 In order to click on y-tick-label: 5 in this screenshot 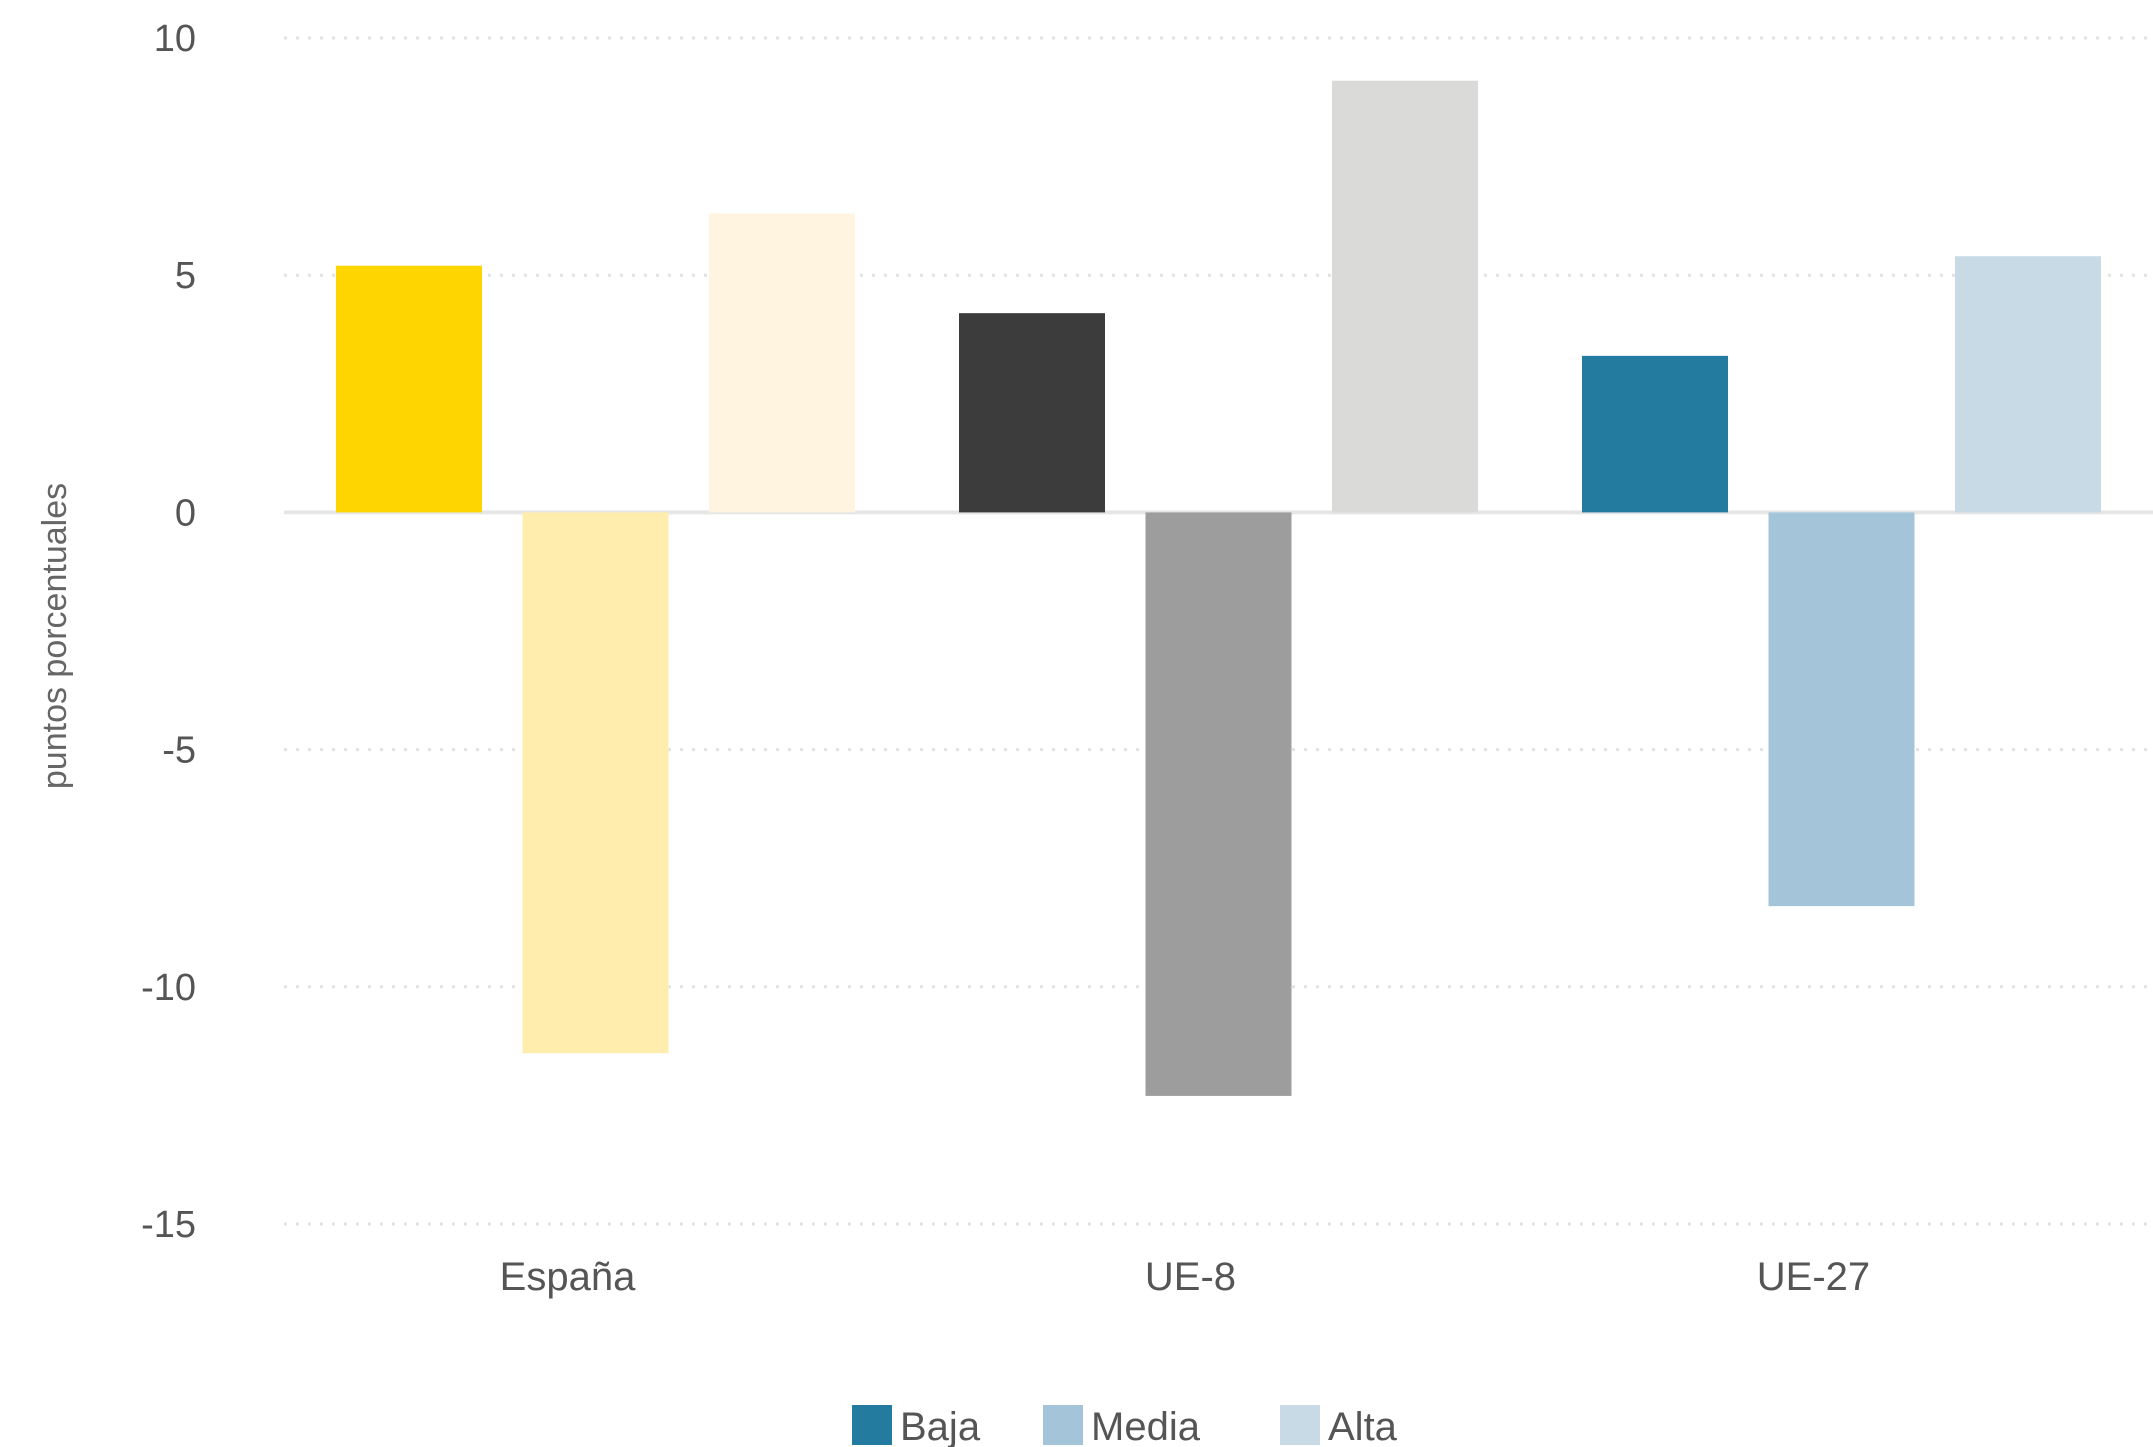, I will do `click(185, 276)`.